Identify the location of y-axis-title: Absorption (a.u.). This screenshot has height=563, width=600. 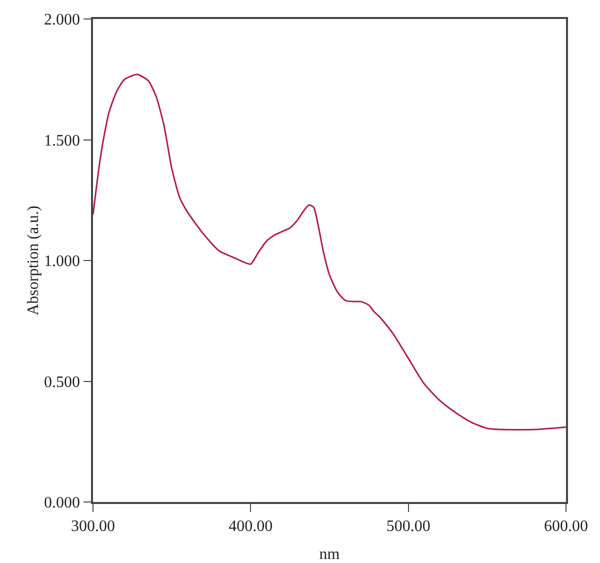
(33, 261).